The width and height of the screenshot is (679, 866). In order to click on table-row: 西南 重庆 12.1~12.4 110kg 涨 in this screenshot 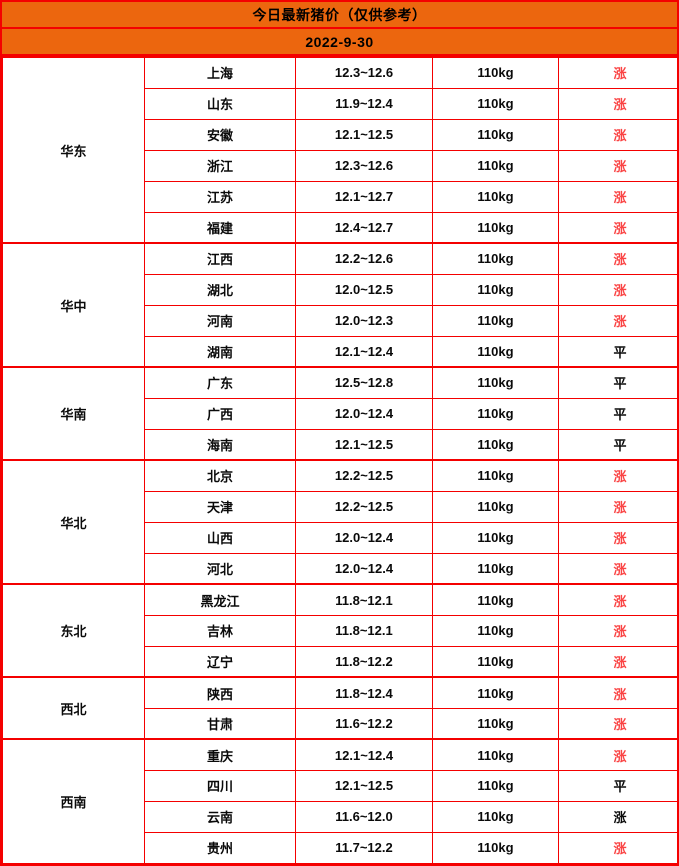, I will do `click(339, 801)`.